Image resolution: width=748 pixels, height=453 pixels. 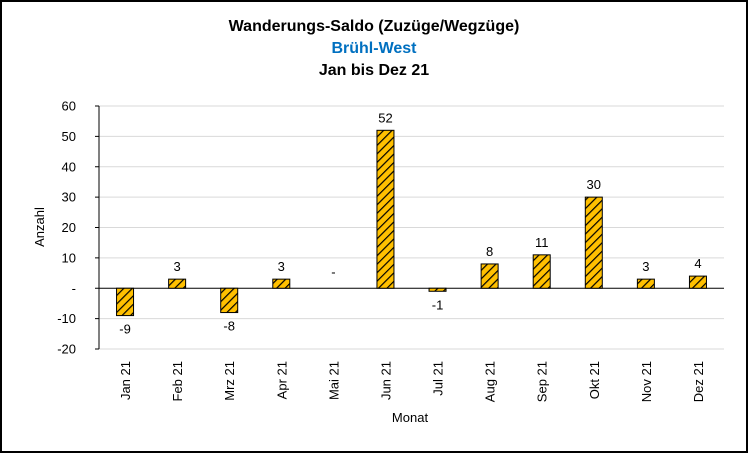 What do you see at coordinates (489, 251) in the screenshot?
I see `data-label: 8` at bounding box center [489, 251].